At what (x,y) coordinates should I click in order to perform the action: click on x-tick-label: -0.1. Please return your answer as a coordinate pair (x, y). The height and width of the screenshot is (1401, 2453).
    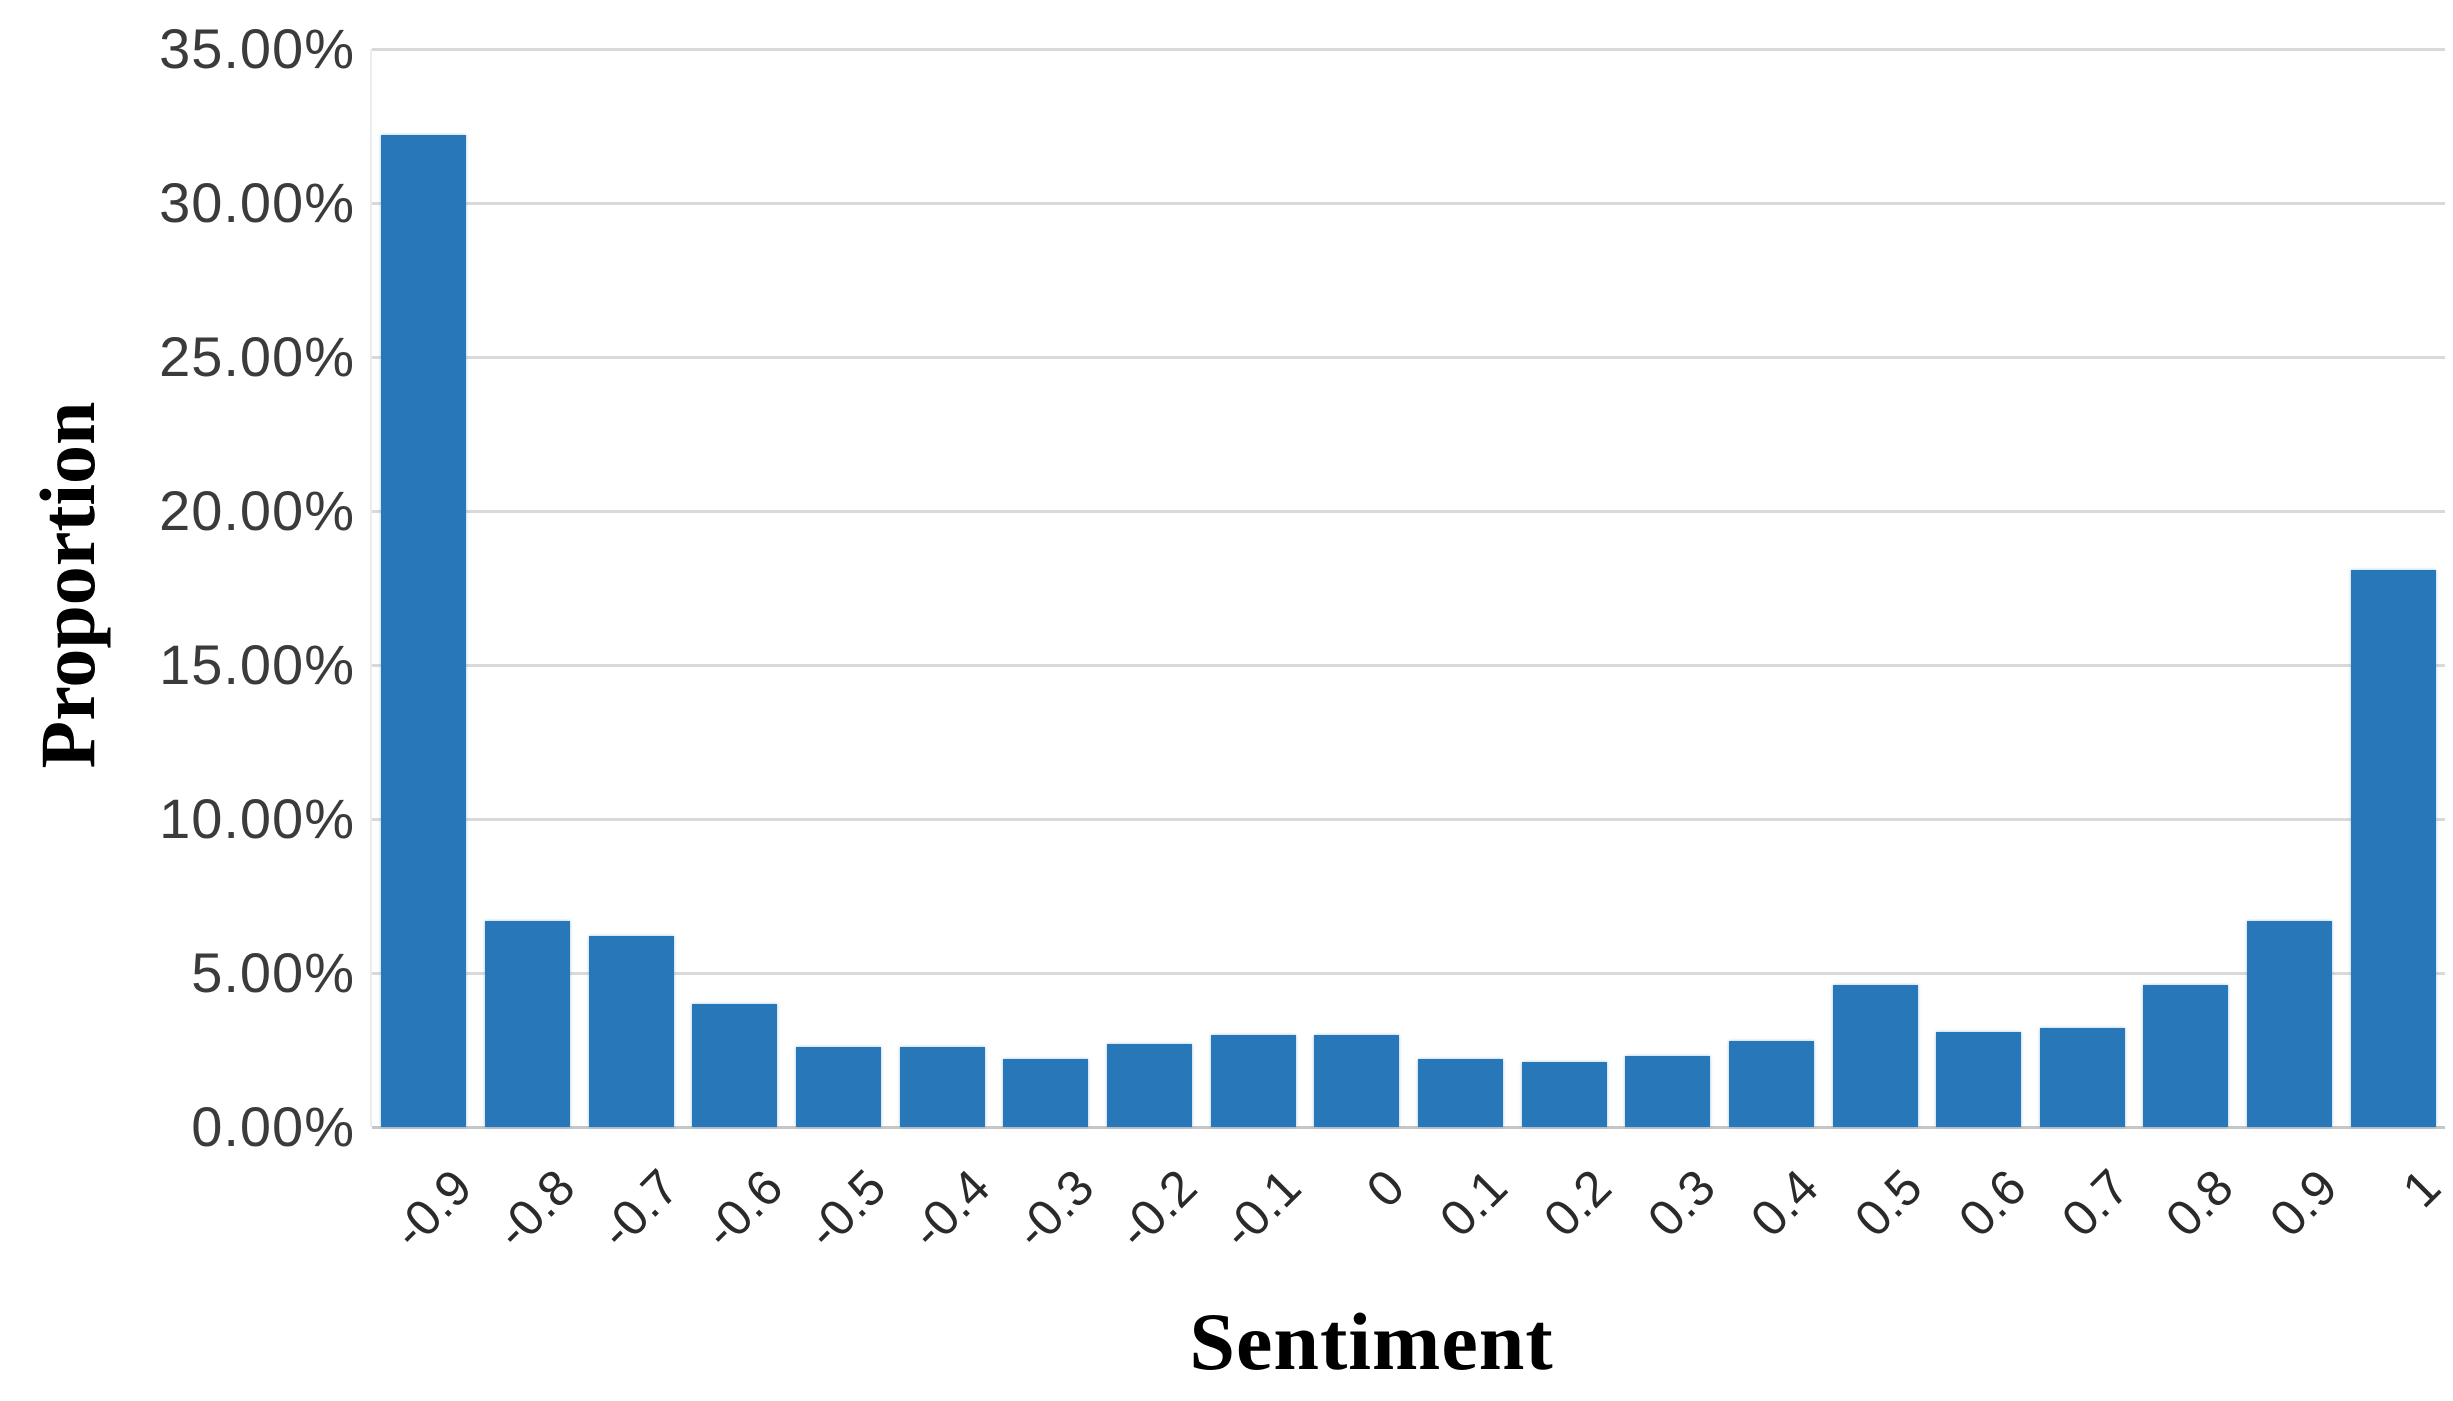
    Looking at the image, I should click on (1261, 1209).